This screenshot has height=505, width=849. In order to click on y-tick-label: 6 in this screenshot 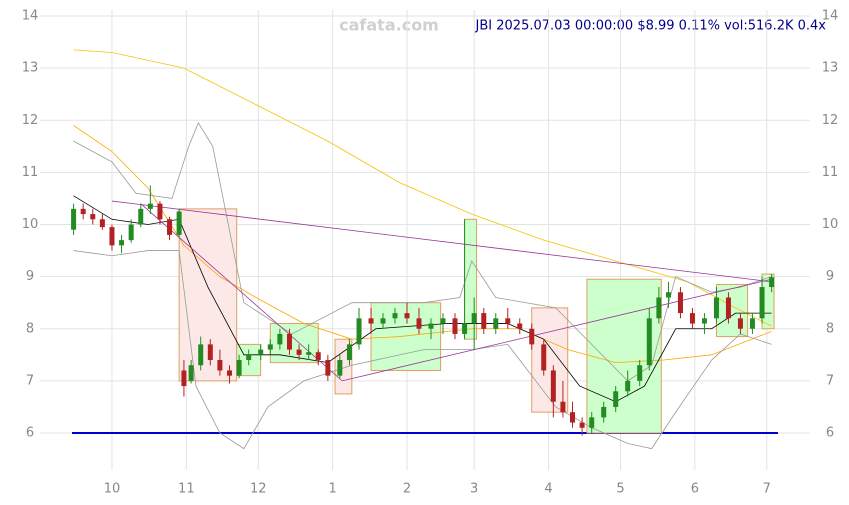, I will do `click(30, 433)`.